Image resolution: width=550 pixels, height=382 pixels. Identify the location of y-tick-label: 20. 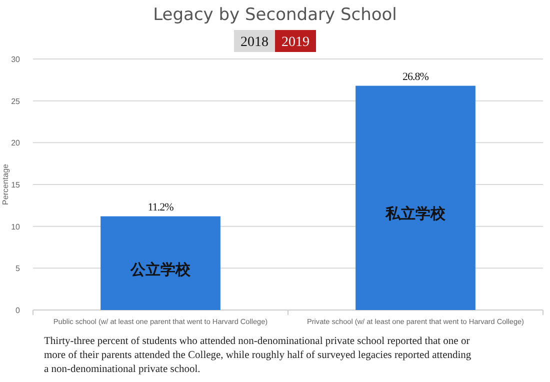
(16, 143).